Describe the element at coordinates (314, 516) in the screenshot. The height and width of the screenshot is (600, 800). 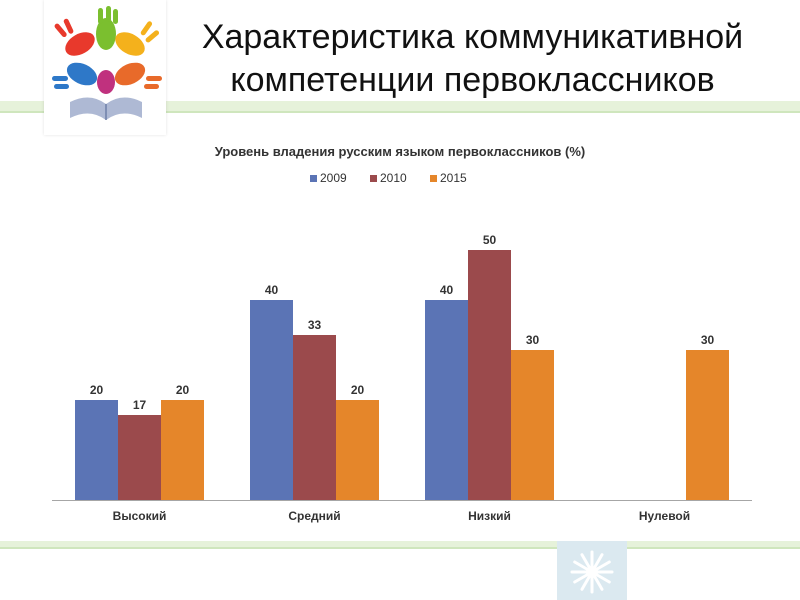
I see `category-label-Средний: Средний` at that location.